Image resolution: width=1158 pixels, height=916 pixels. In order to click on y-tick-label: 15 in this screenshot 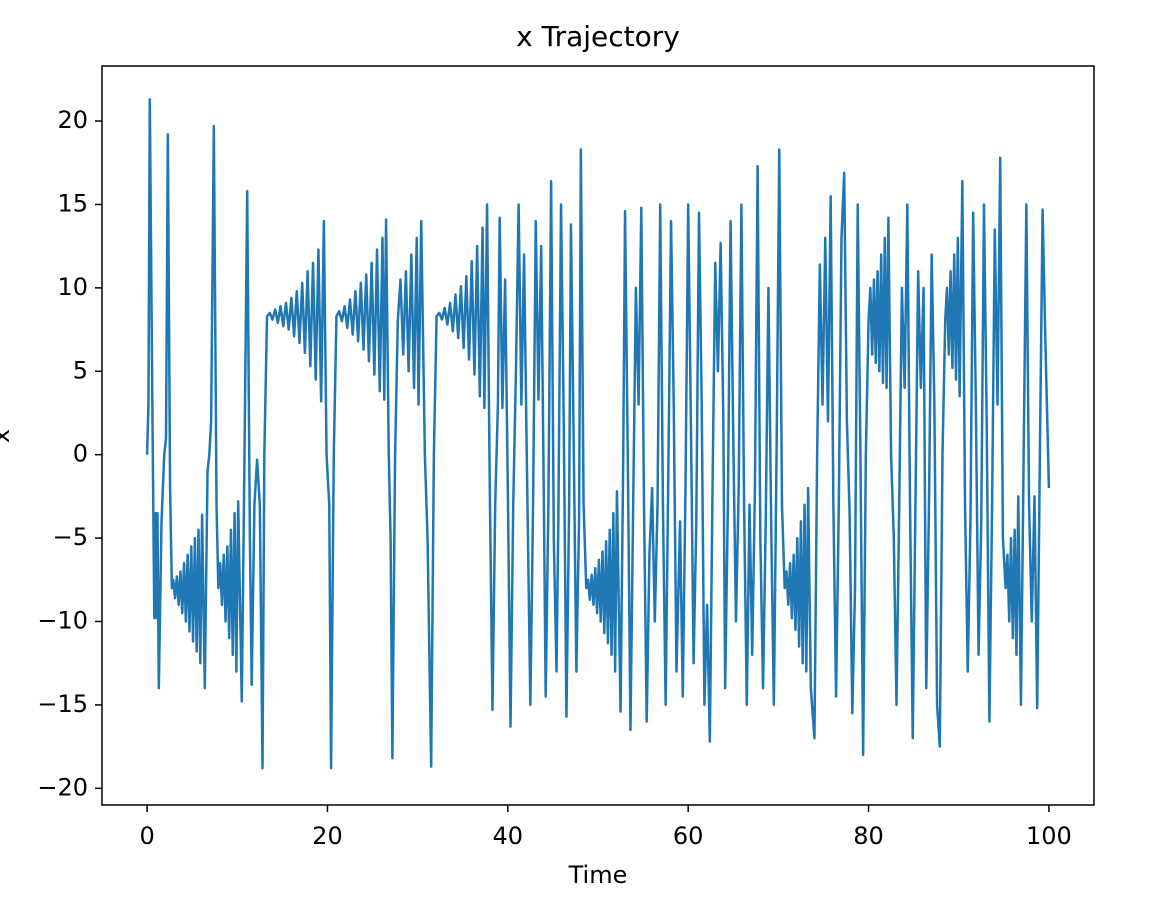, I will do `click(72, 203)`.